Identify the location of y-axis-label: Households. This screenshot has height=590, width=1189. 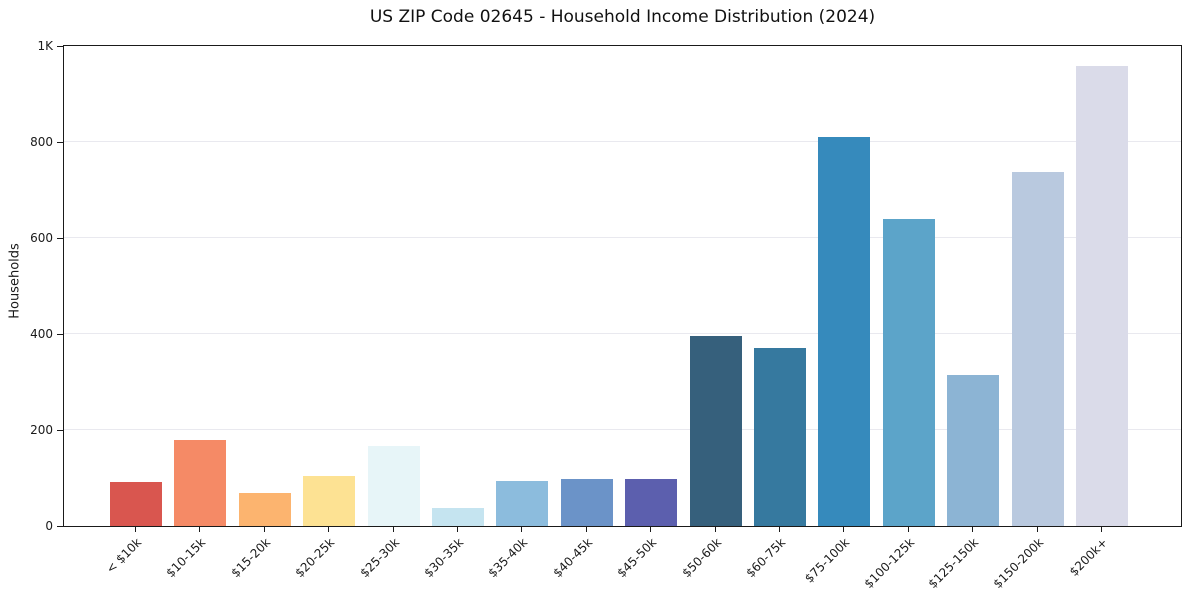
(15, 281).